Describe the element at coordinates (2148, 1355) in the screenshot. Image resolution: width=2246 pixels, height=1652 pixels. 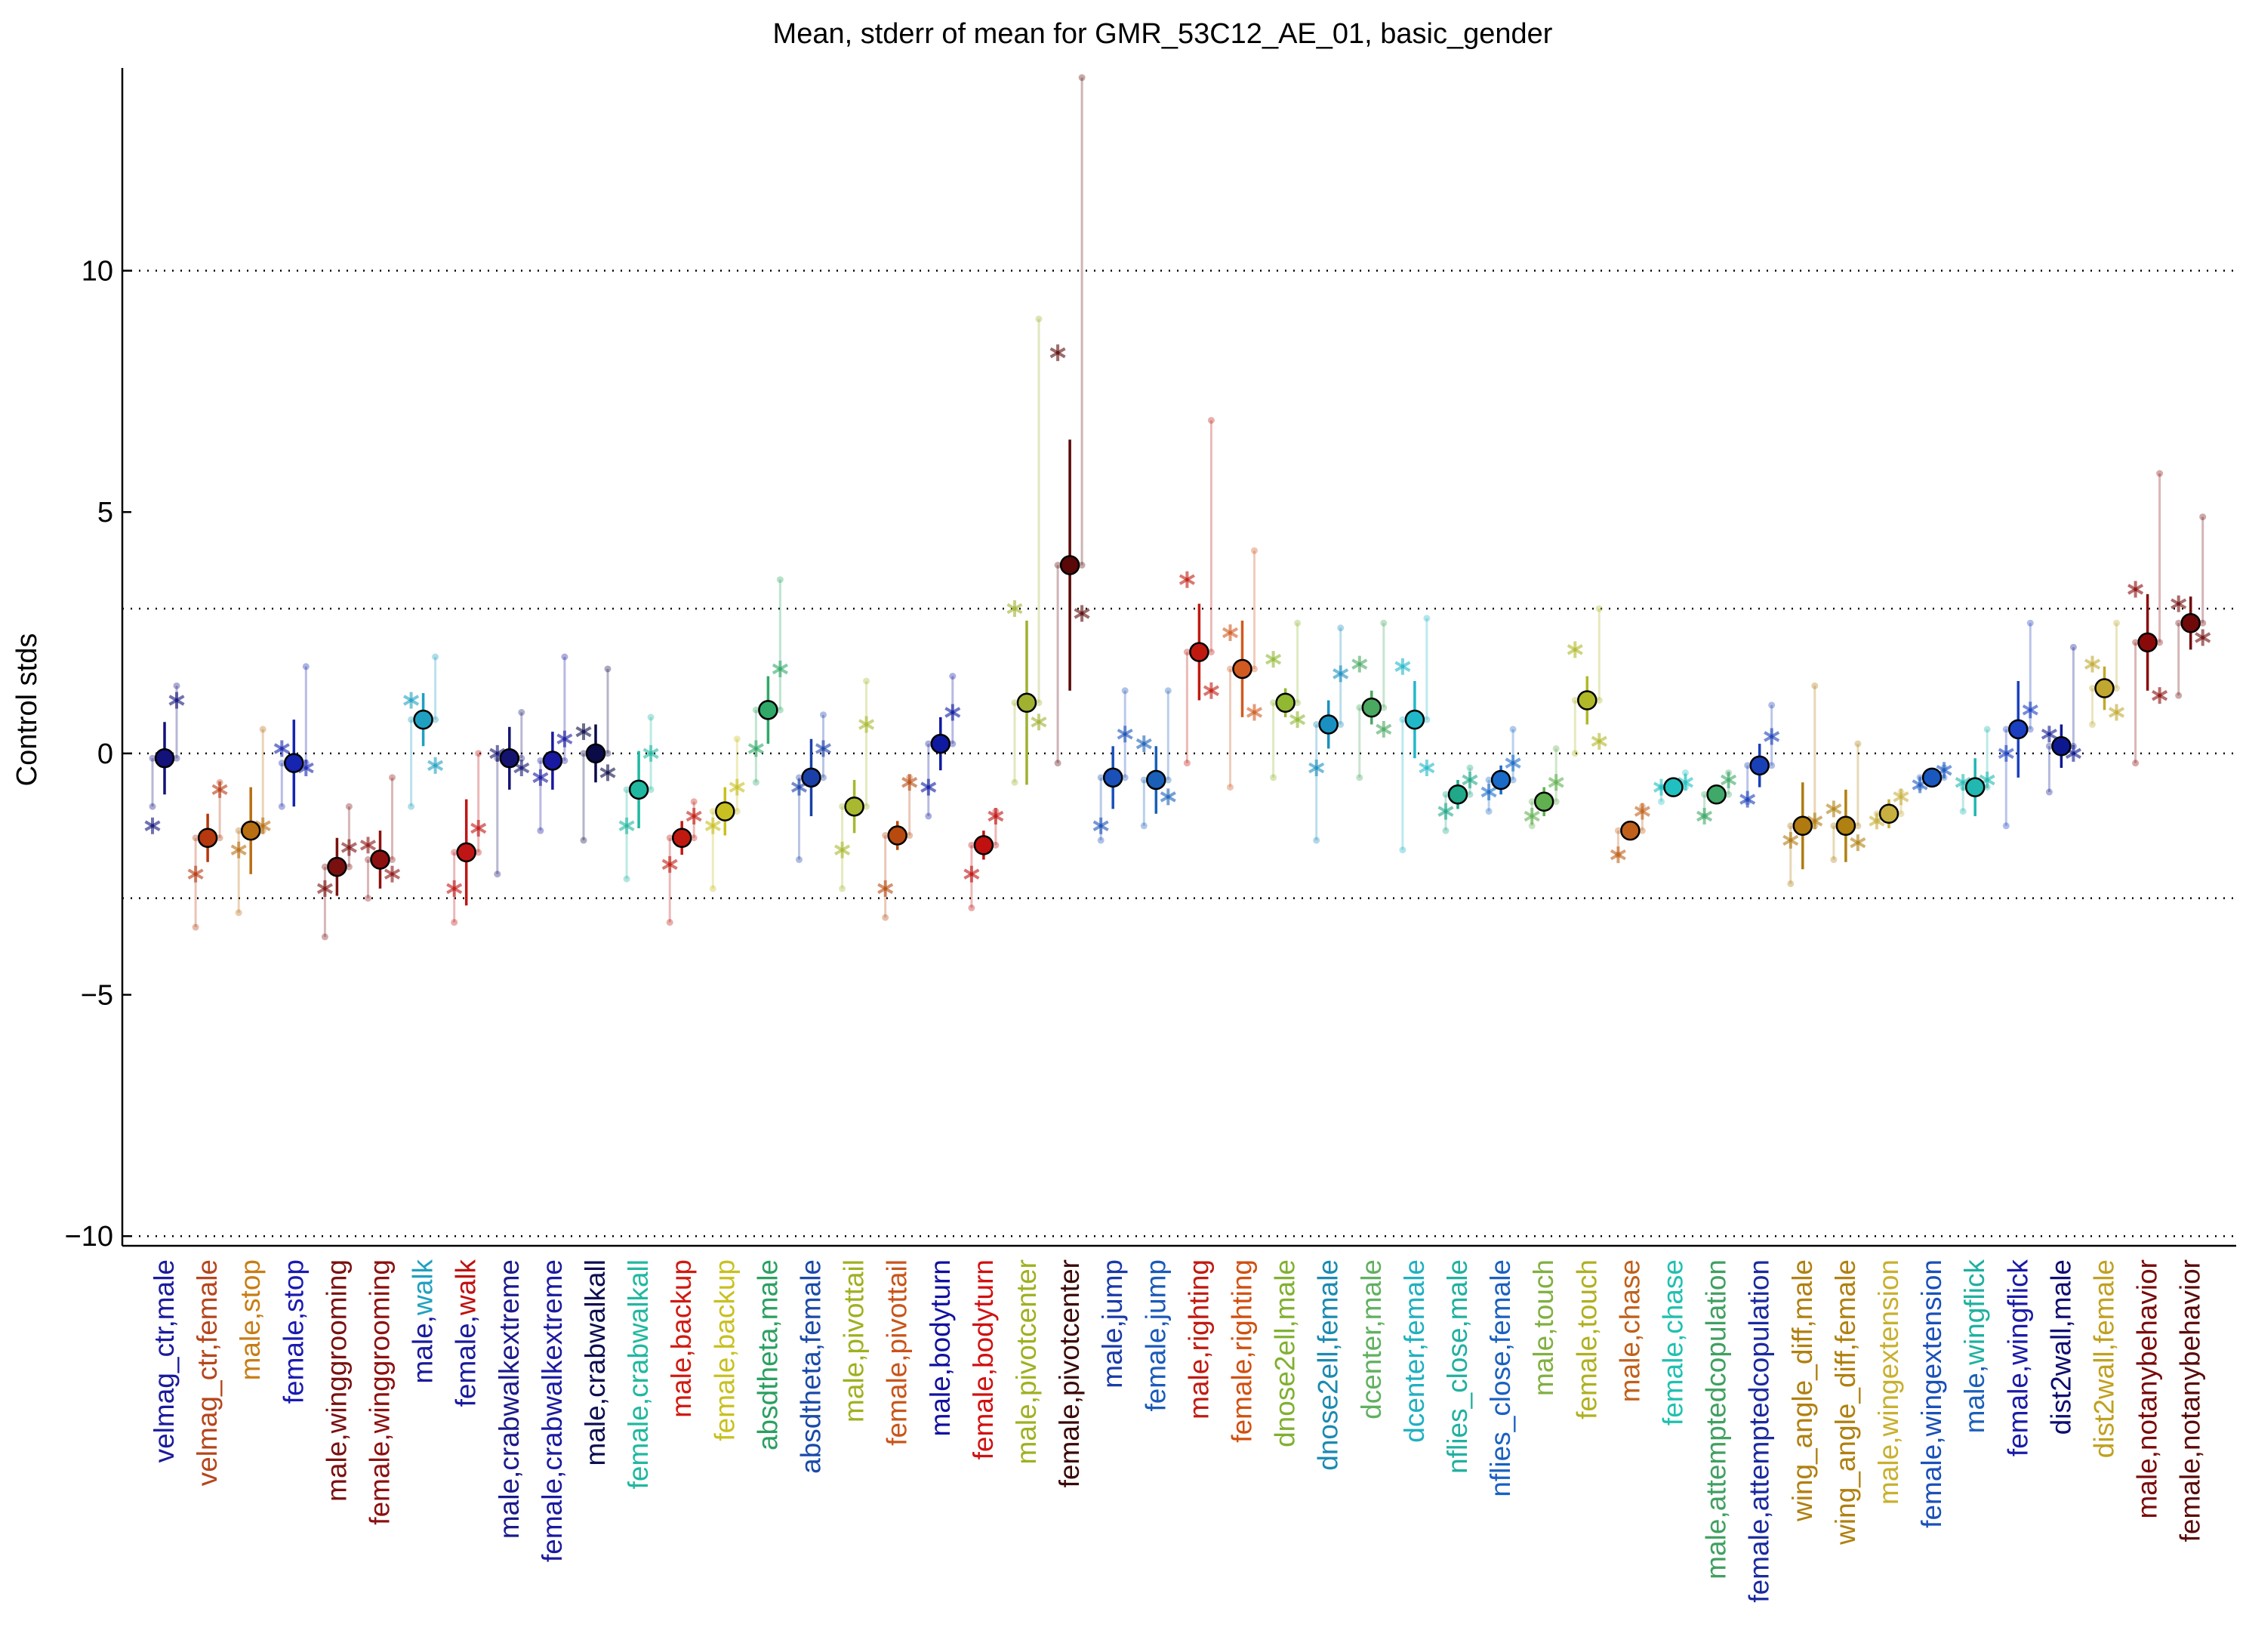
I see `category-label-part: notanybehavior` at that location.